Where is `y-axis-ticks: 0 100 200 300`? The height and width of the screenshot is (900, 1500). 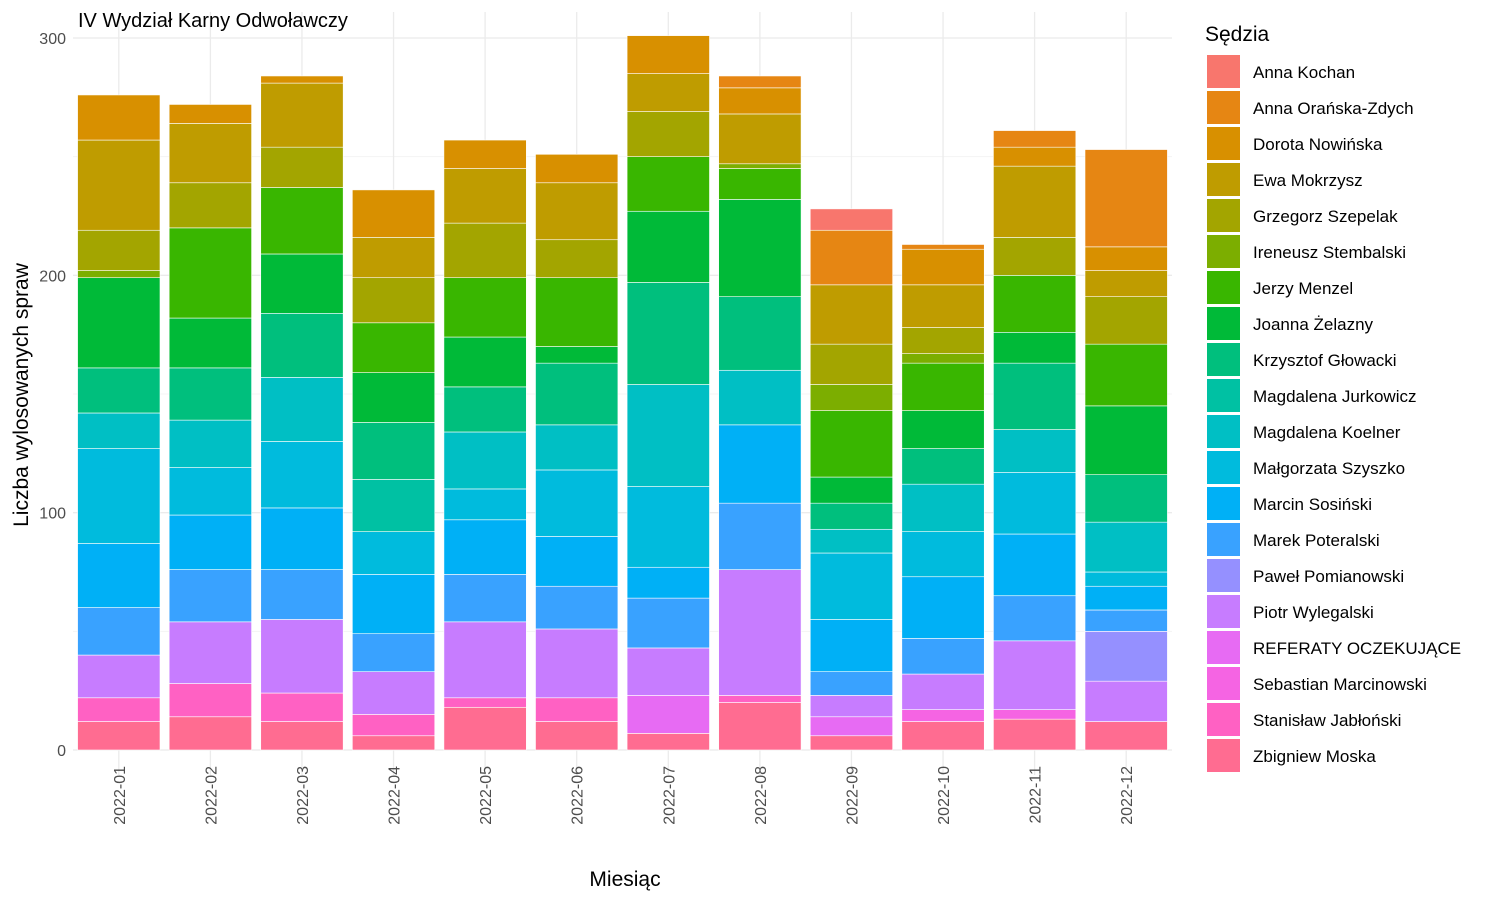 y-axis-ticks: 0 100 200 300 is located at coordinates (52, 395).